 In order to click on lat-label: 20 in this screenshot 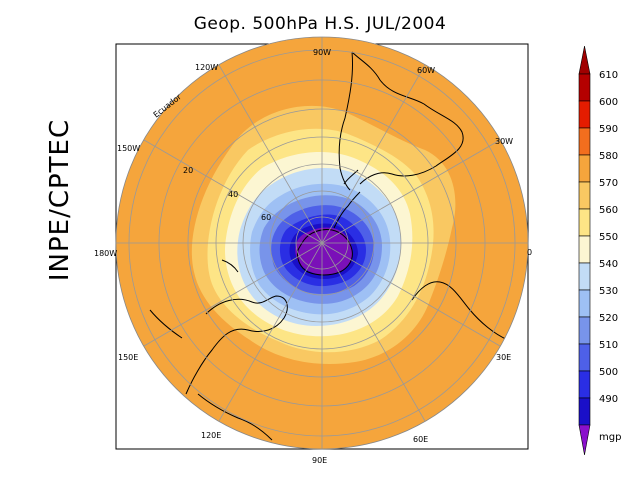, I will do `click(188, 170)`.